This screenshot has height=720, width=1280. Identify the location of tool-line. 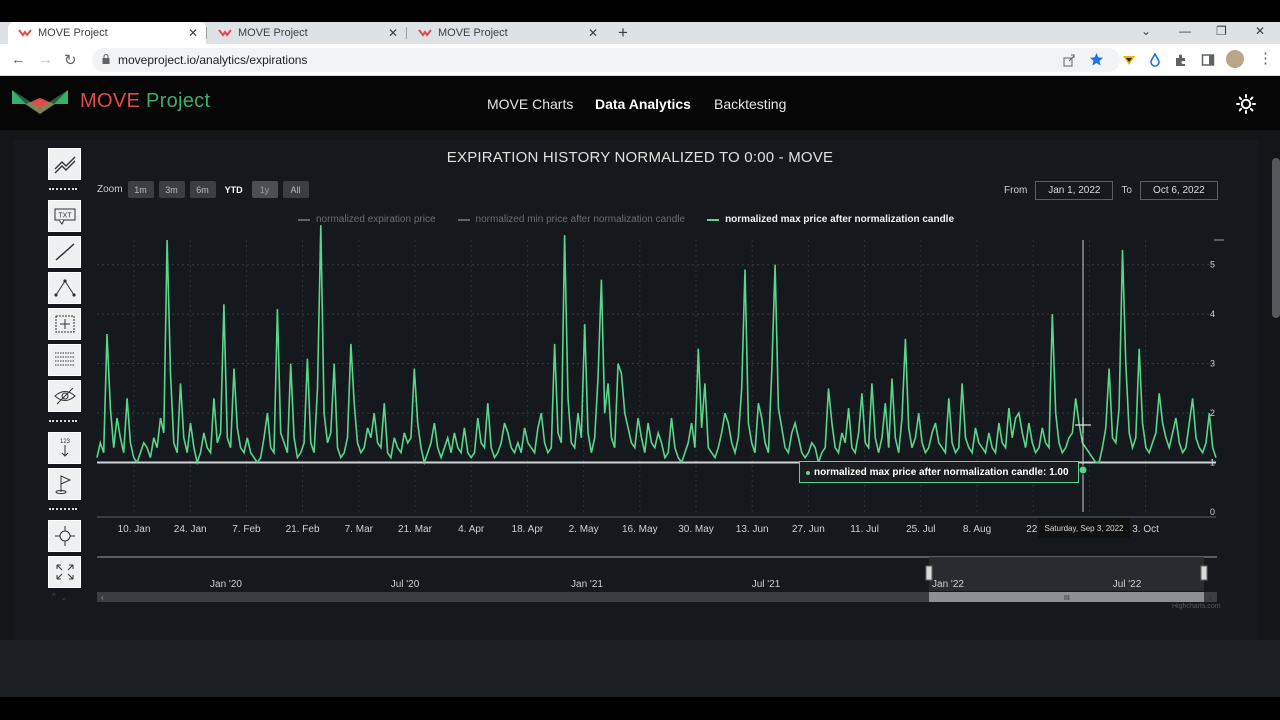
(64, 252).